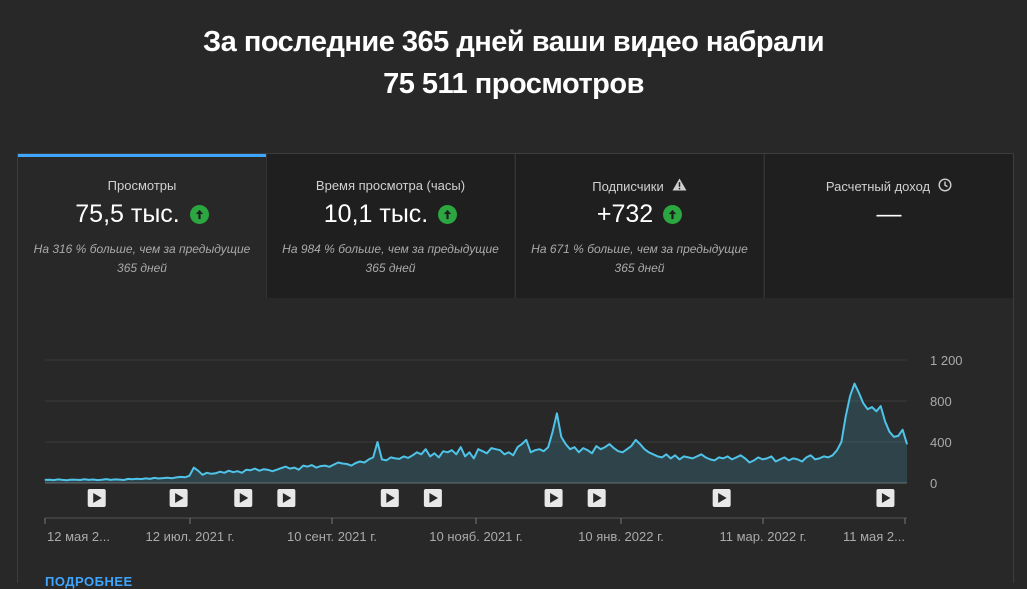  Describe the element at coordinates (476, 433) in the screenshot. I see `series-area` at that location.